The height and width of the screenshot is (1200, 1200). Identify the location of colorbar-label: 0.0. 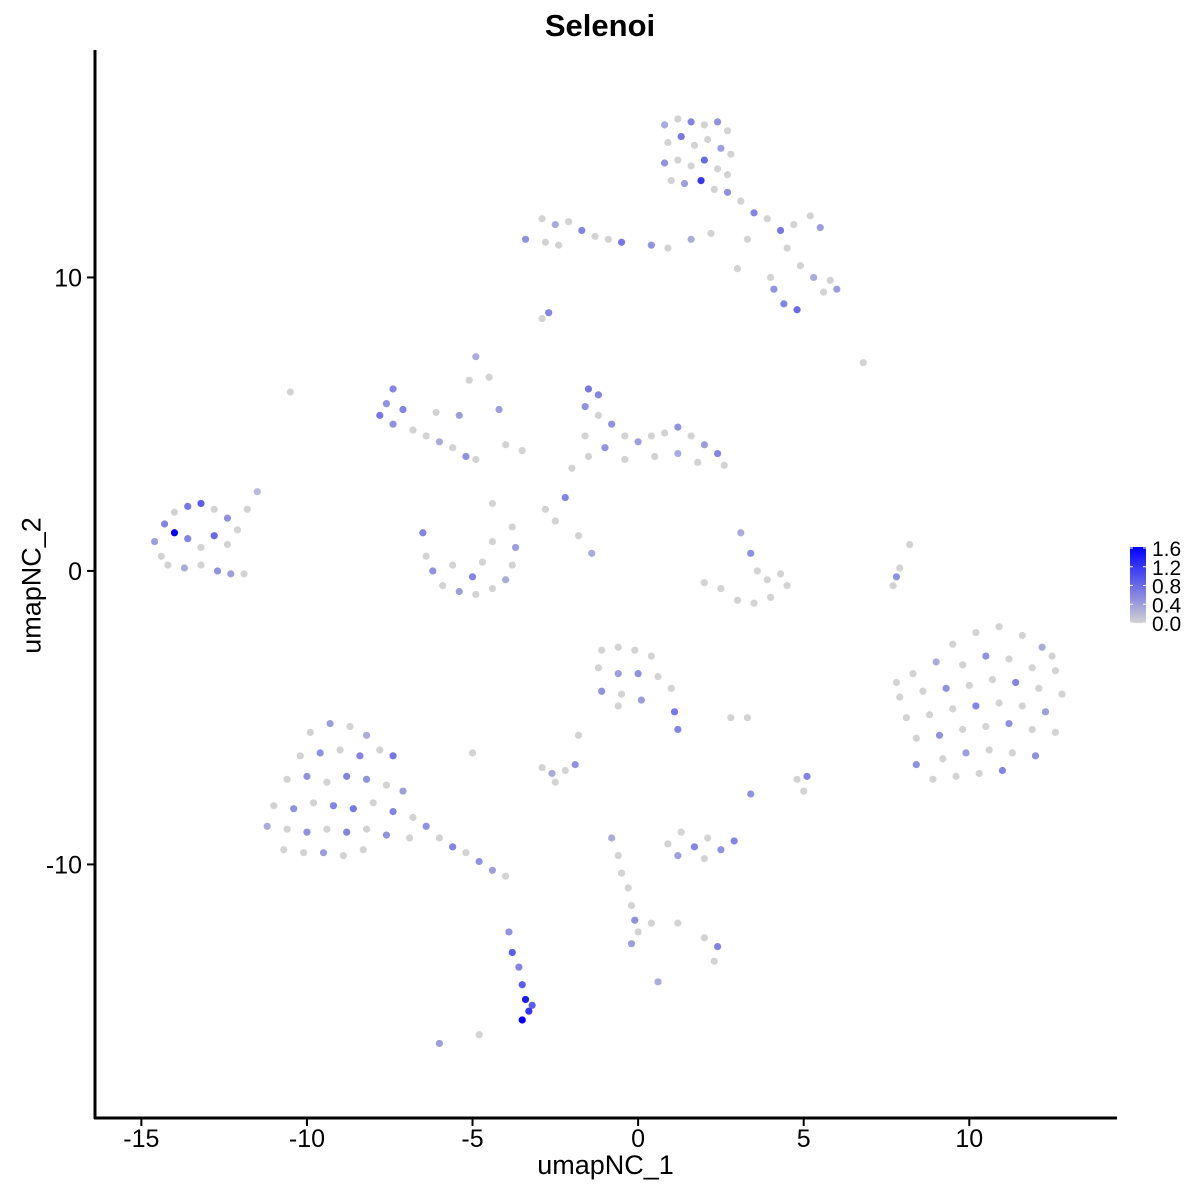
(1166, 624).